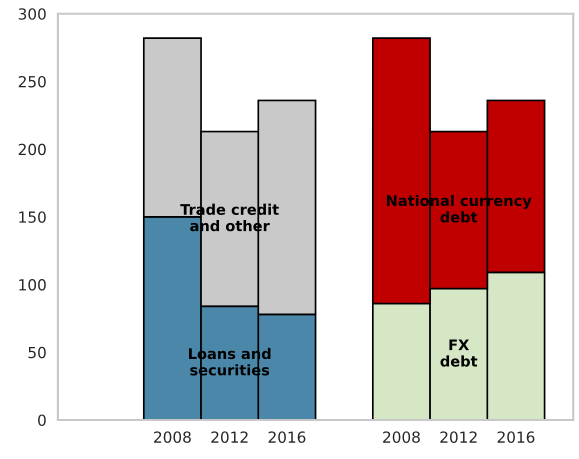  I want to click on y-tick-label: 250, so click(32, 82).